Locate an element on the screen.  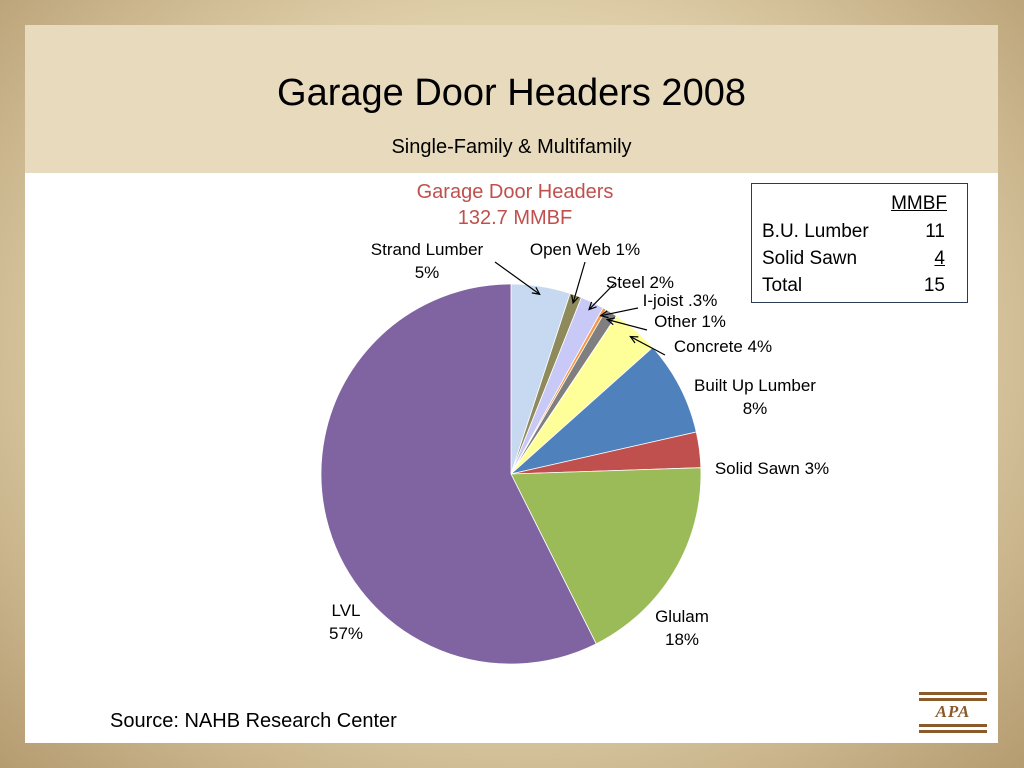
slice-label-steel: Steel 2% is located at coordinates (640, 282).